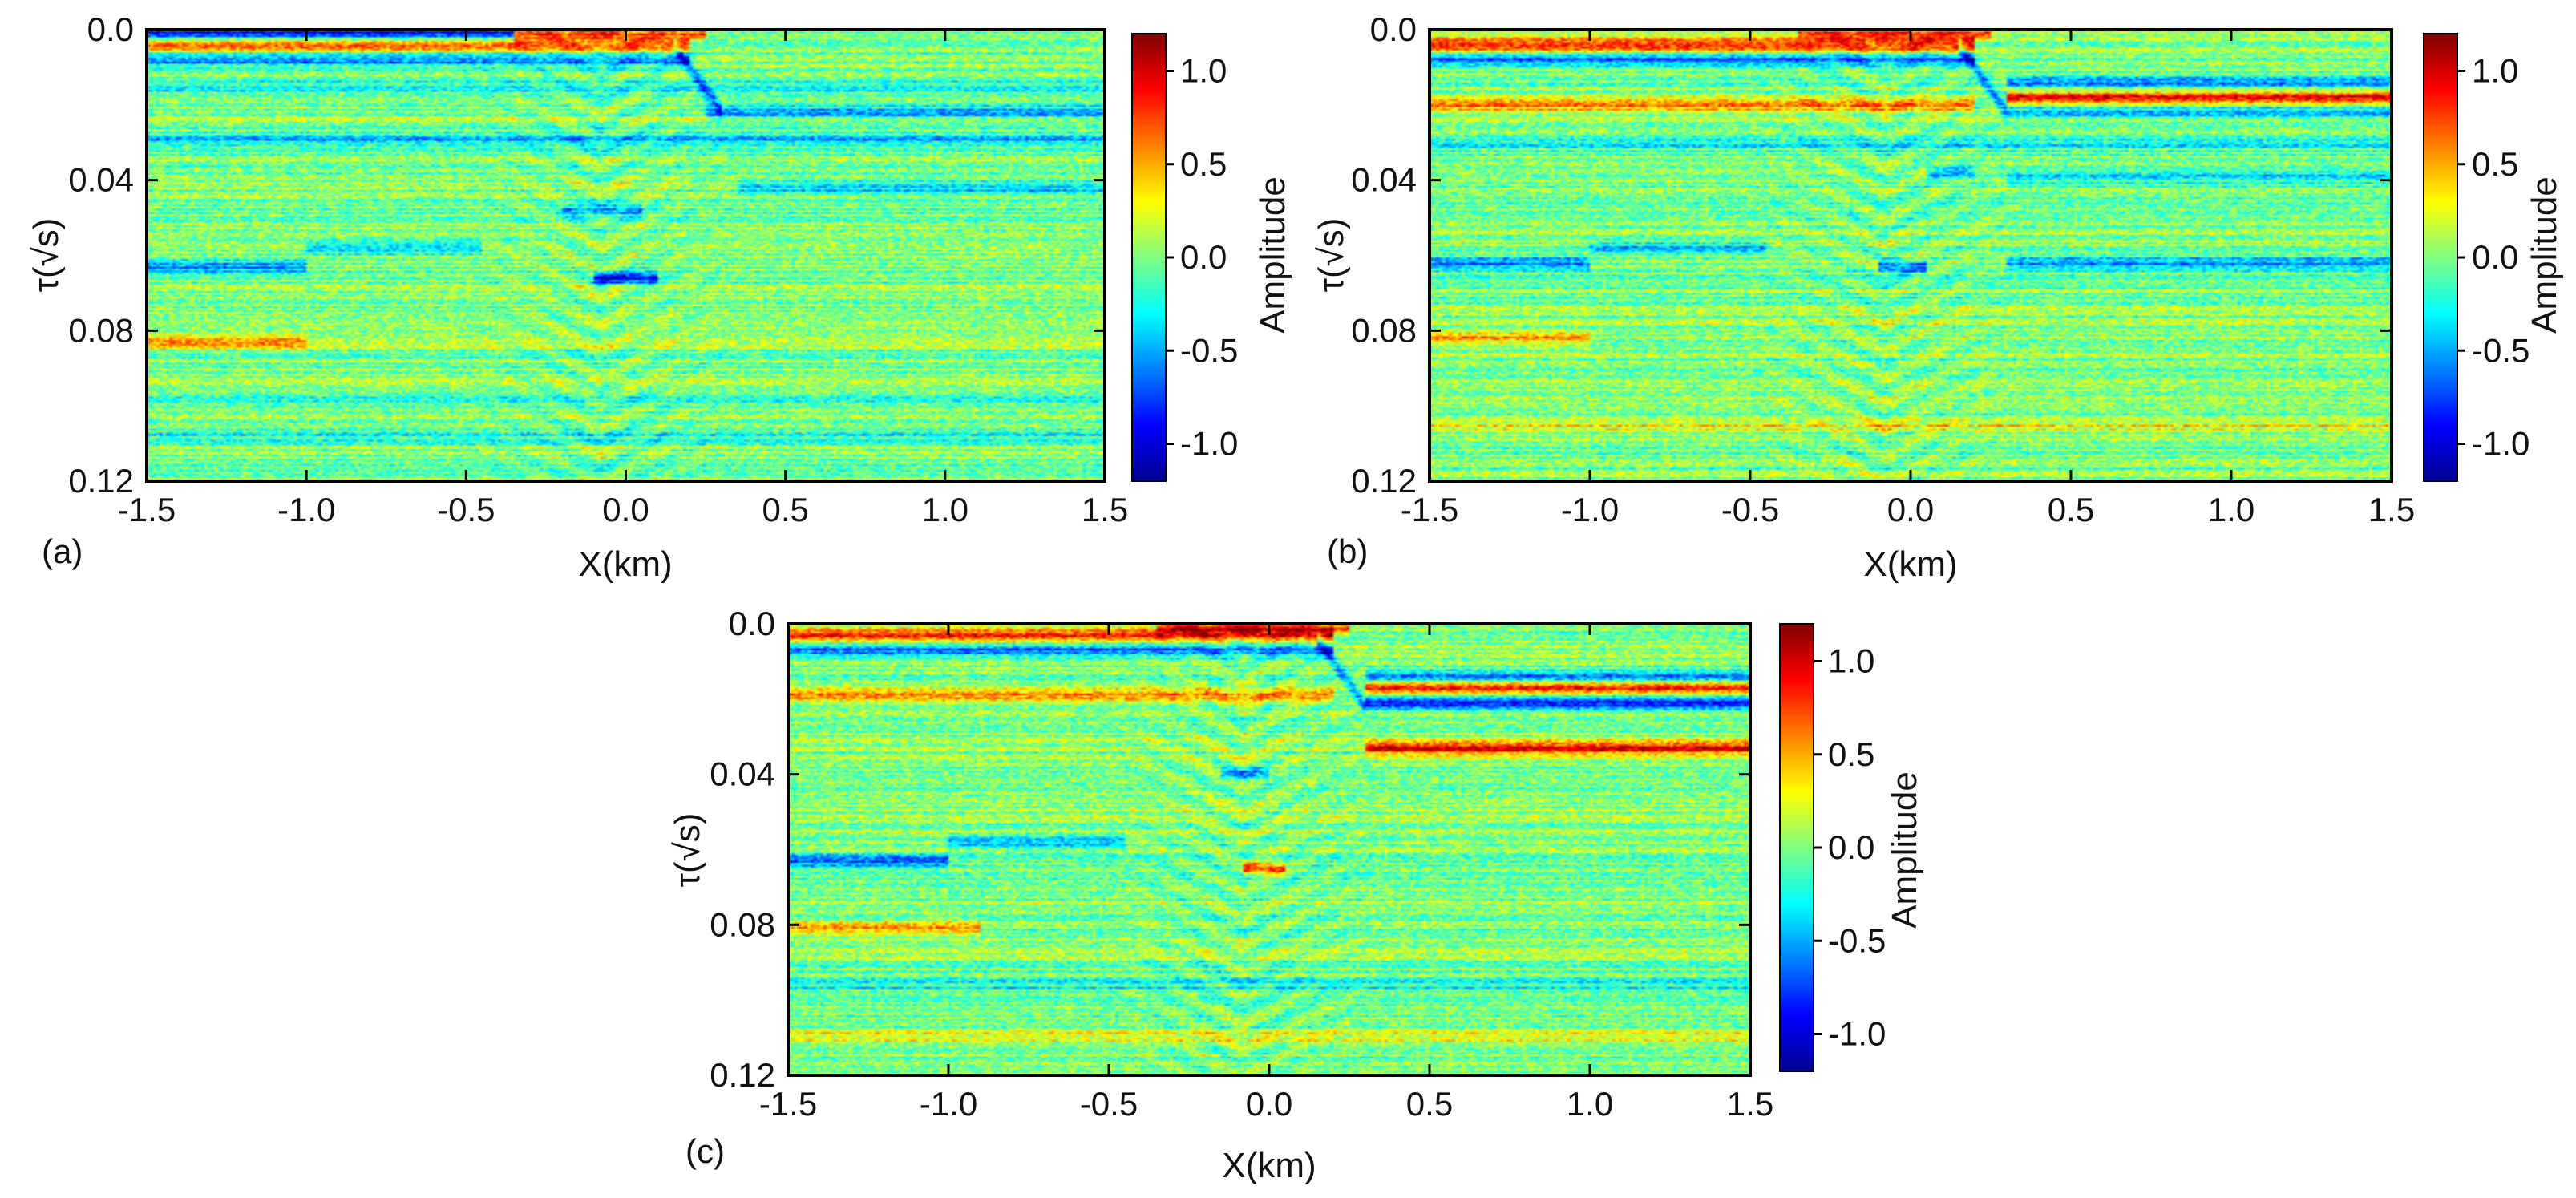 This screenshot has height=1198, width=2576. I want to click on y-axis-title-a: τ(√s), so click(46, 255).